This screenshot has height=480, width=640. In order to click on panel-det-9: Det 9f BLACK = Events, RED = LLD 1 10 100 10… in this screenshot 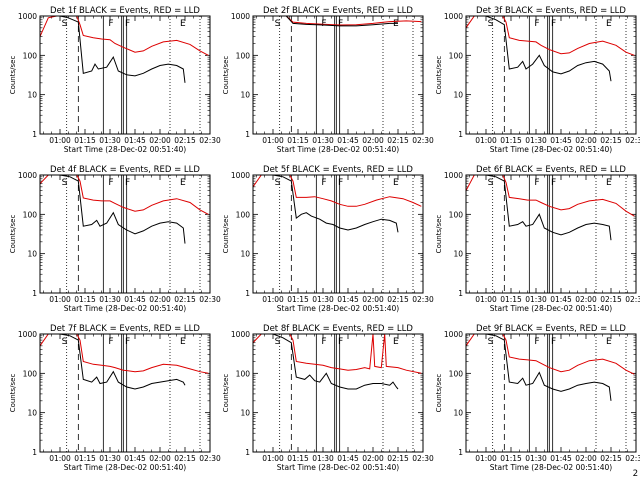, I will do `click(537, 398)`.